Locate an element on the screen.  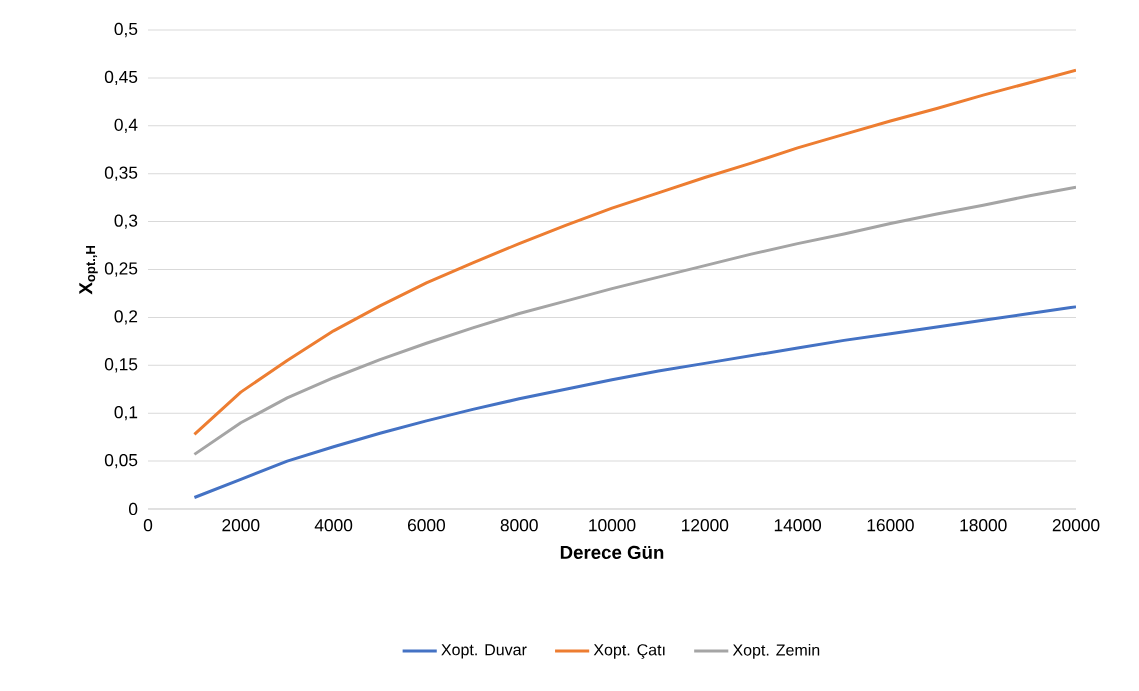
y-tick-label: 0,35 is located at coordinates (121, 173).